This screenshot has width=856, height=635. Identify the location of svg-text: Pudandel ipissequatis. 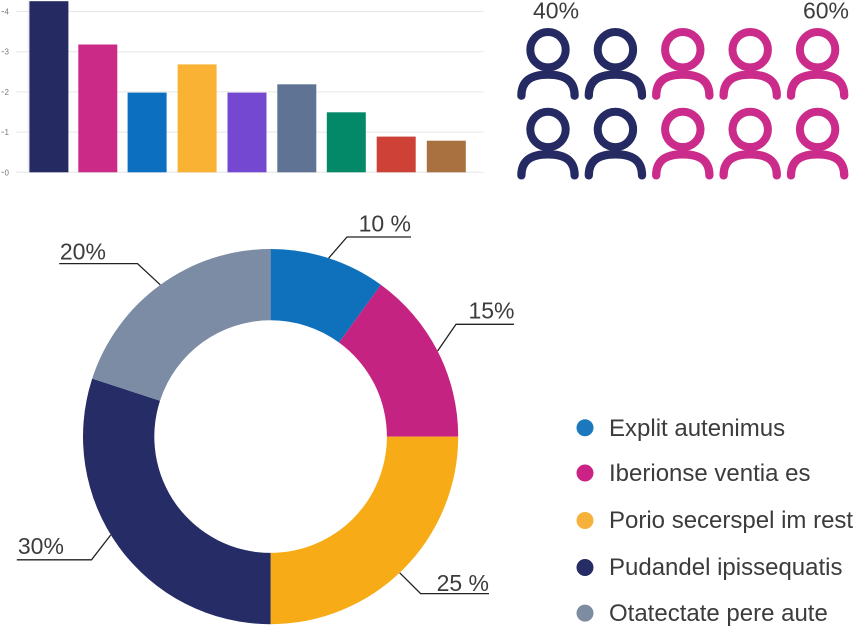
(726, 567).